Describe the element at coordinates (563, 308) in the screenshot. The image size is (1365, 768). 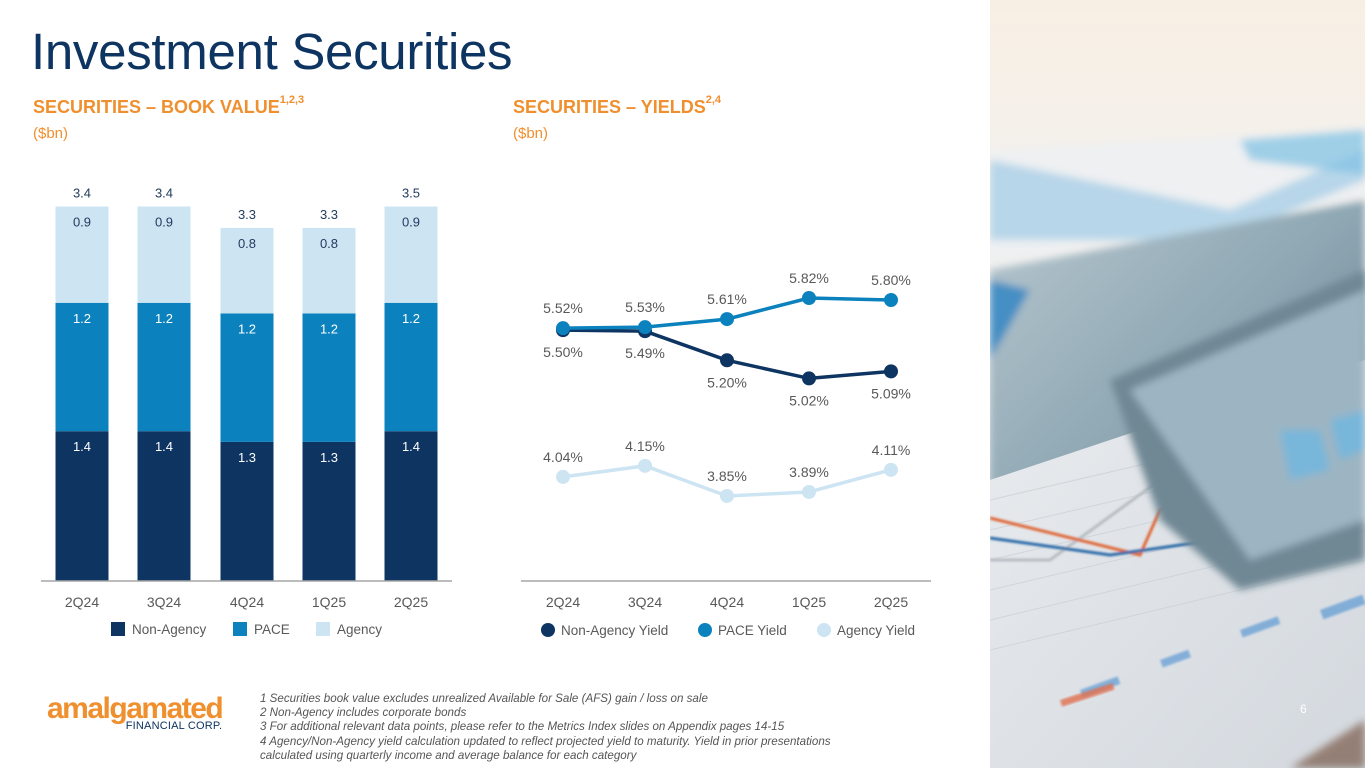
I see `data-label: 5.52%` at that location.